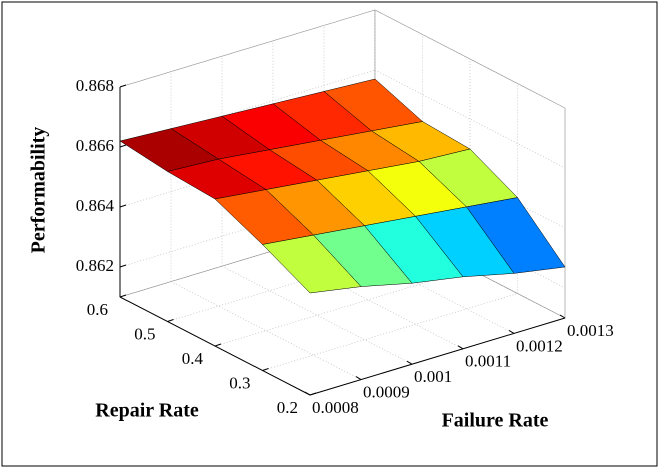 The height and width of the screenshot is (471, 661). I want to click on z-tick-label: 0.868, so click(95, 85).